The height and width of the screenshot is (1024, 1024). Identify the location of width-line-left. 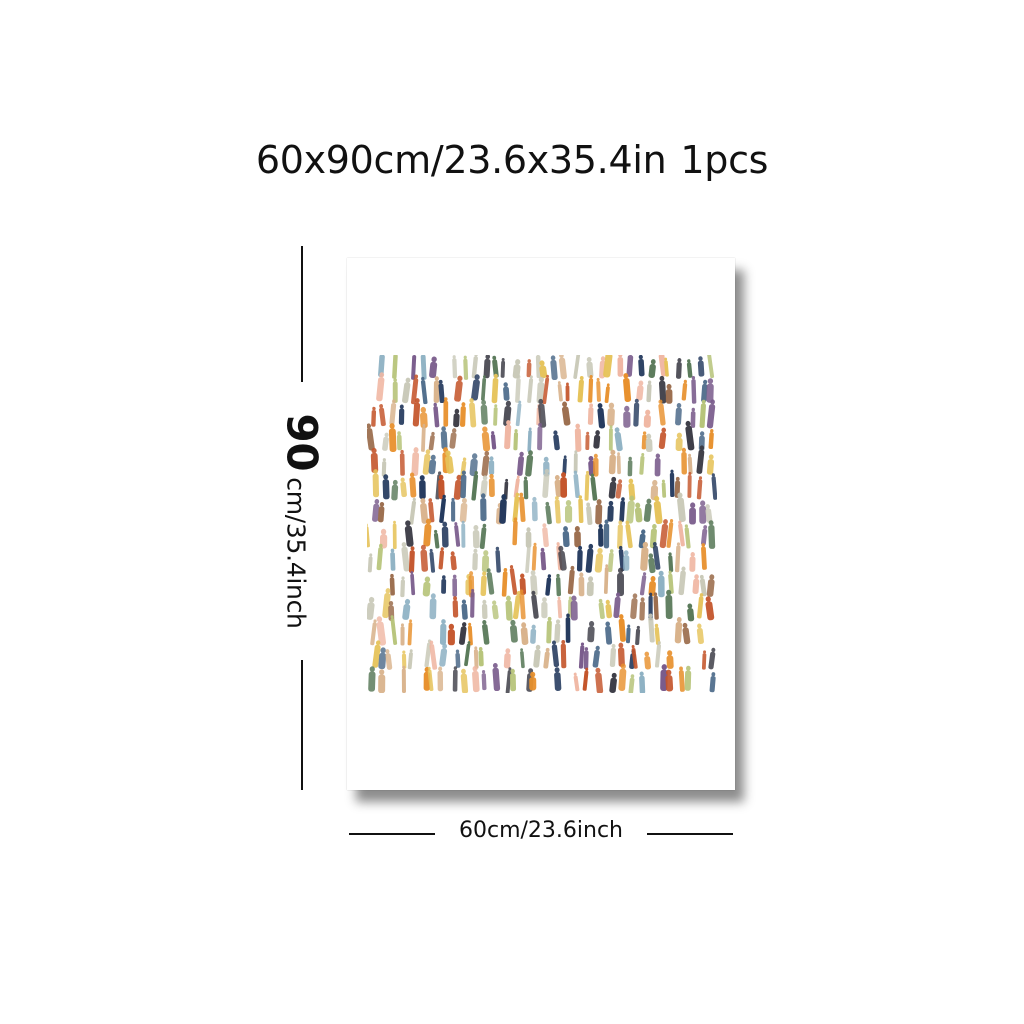
(392, 834).